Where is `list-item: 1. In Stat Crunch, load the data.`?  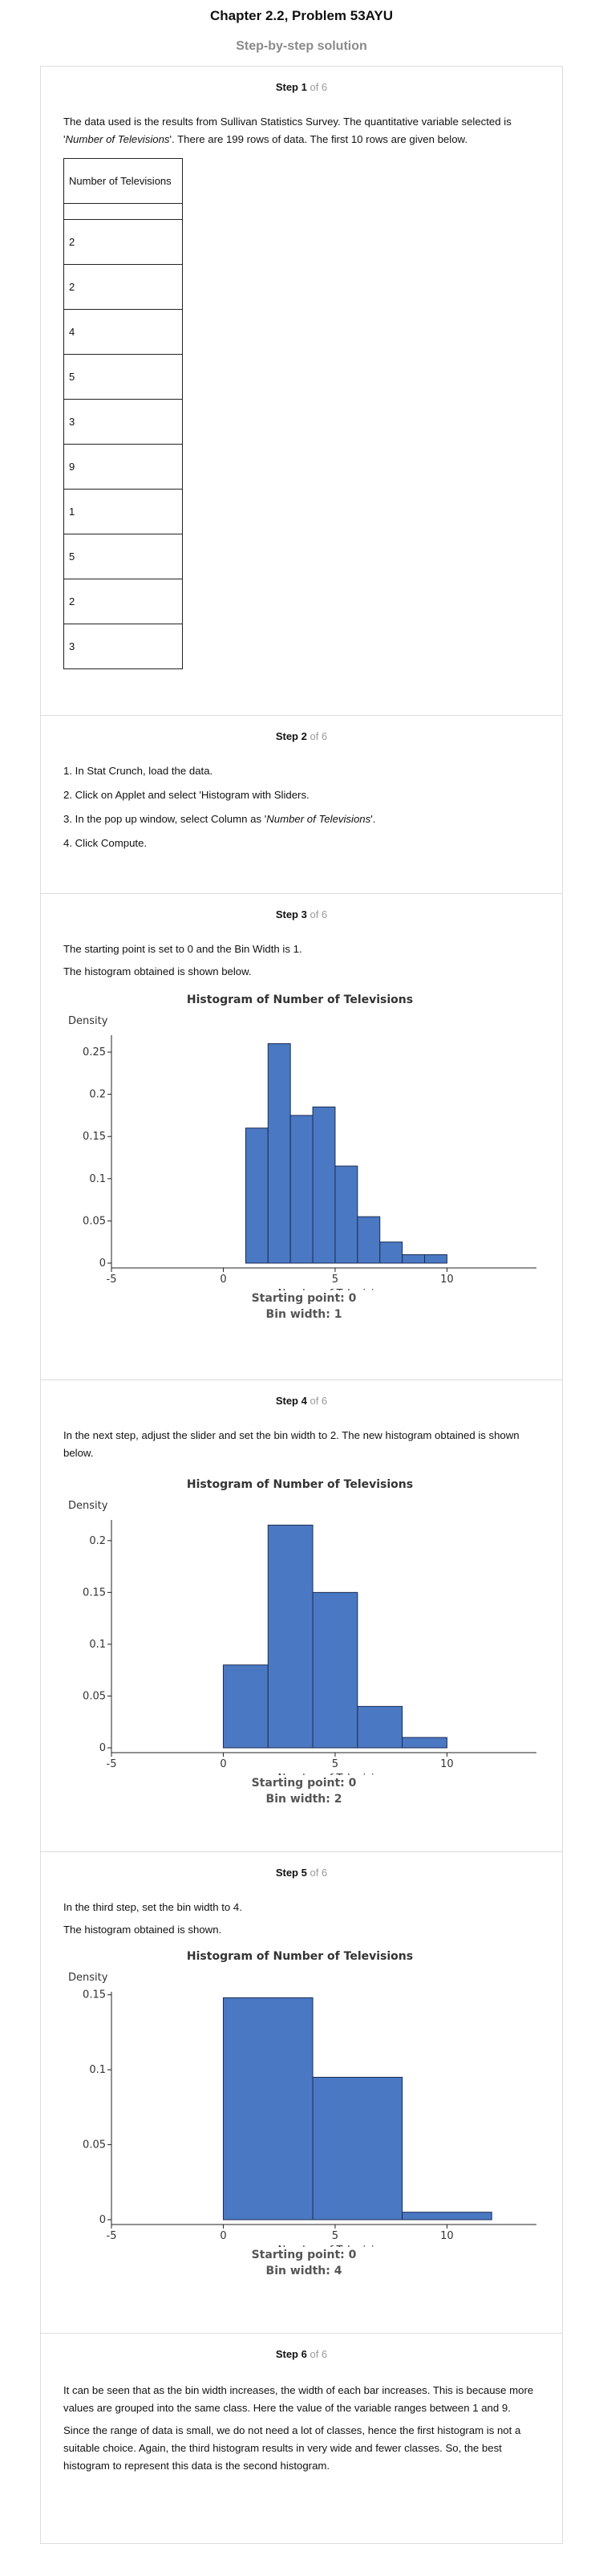
list-item: 1. In Stat Crunch, load the data. is located at coordinates (138, 771).